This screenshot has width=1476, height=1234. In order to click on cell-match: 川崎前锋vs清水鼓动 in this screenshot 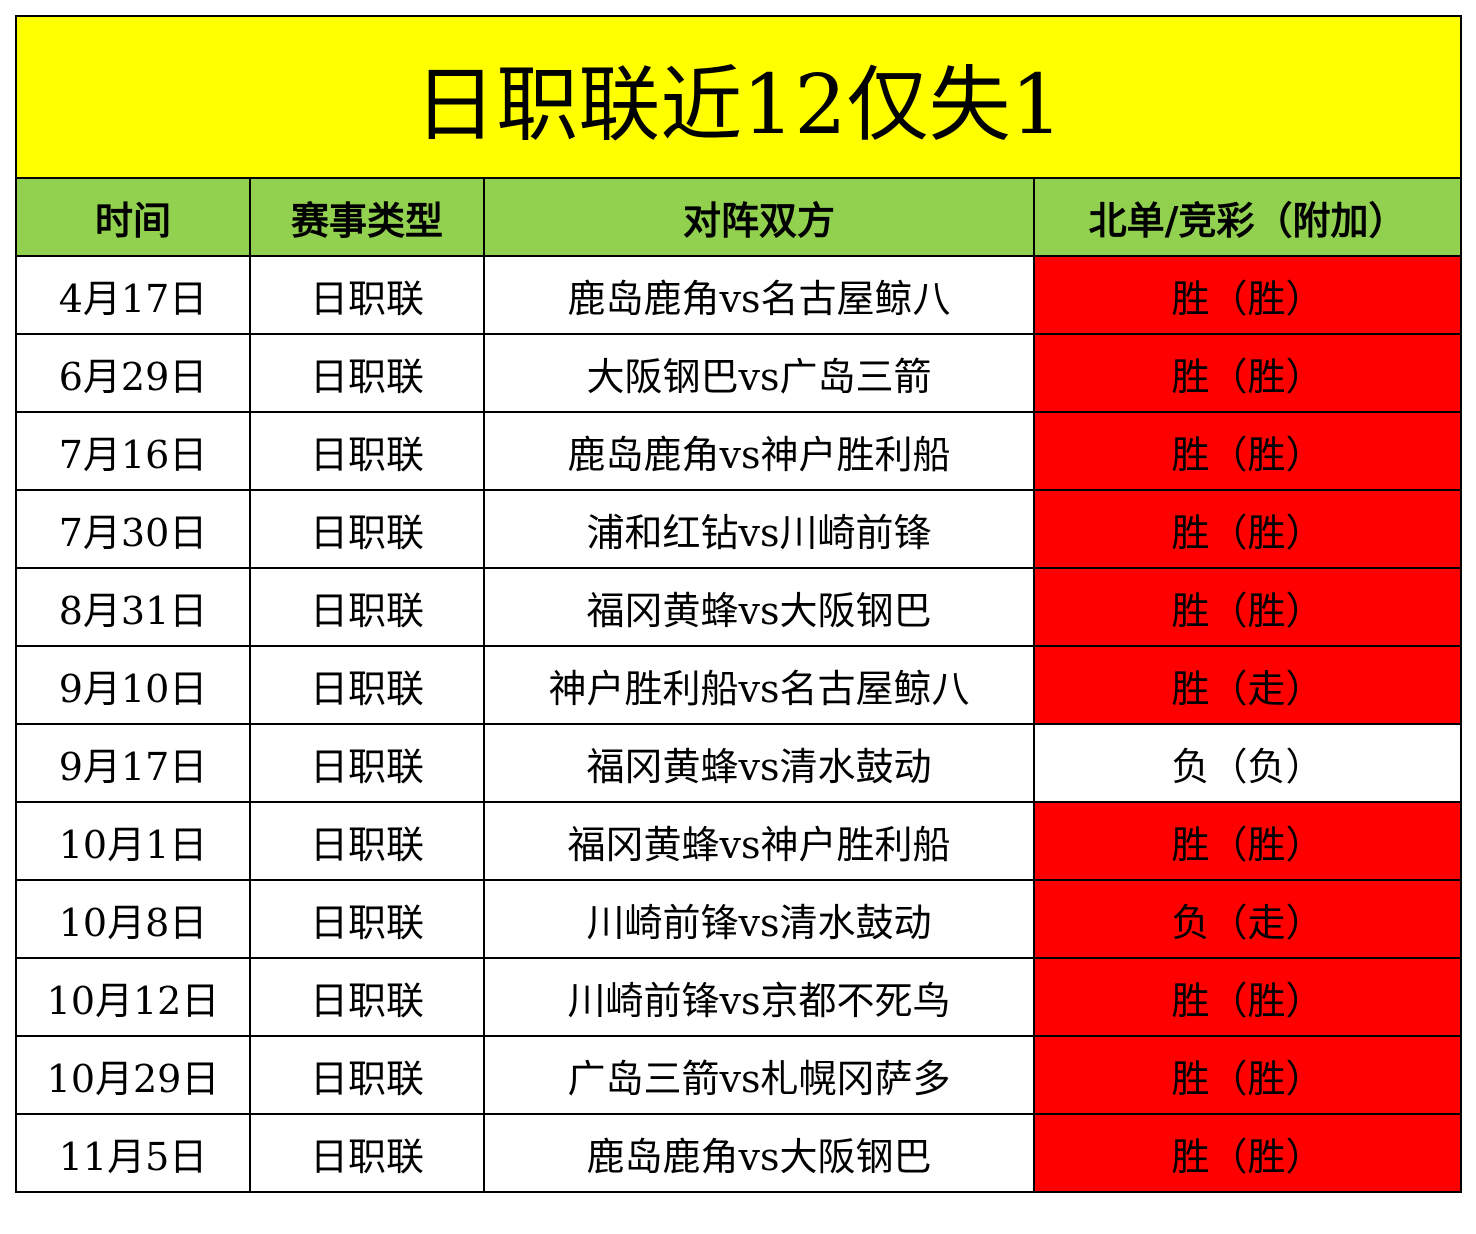, I will do `click(759, 919)`.